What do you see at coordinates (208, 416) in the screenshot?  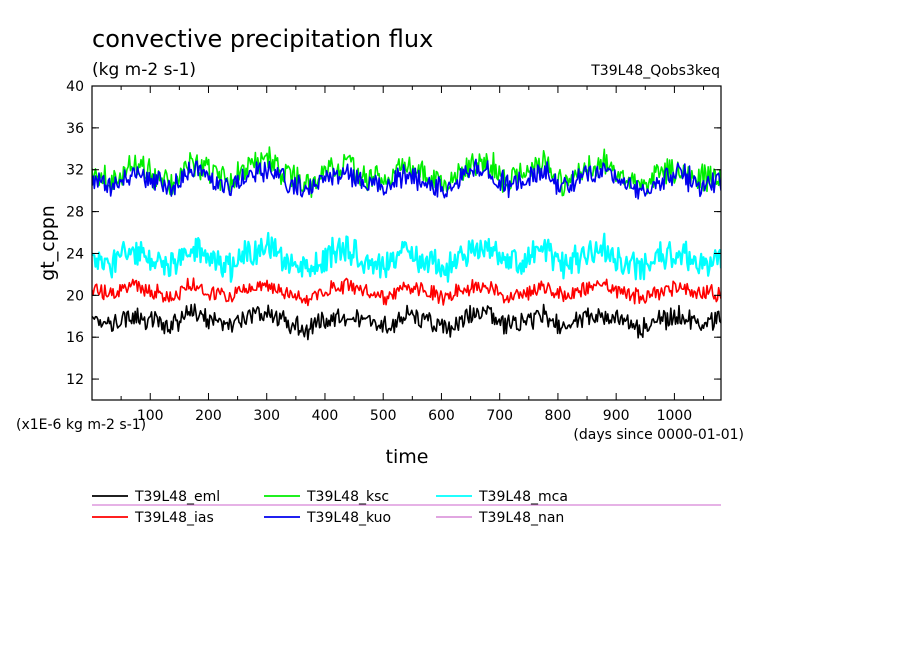 I see `x-tick-label-1: 200` at bounding box center [208, 416].